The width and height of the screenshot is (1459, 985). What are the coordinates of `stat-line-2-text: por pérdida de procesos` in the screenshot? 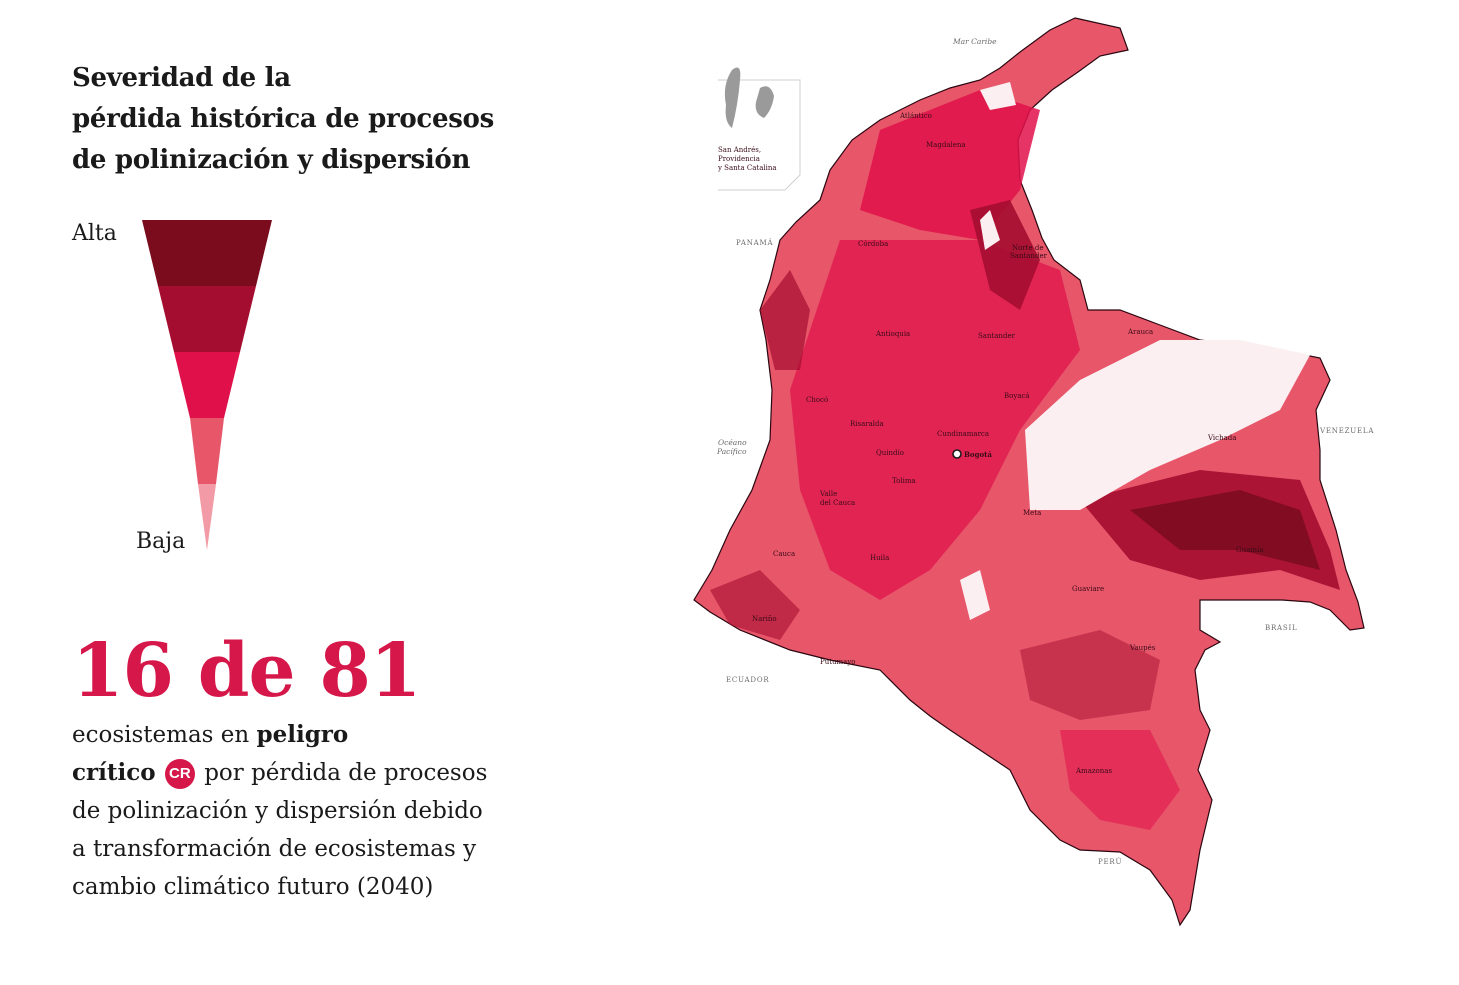 It's located at (342, 773).